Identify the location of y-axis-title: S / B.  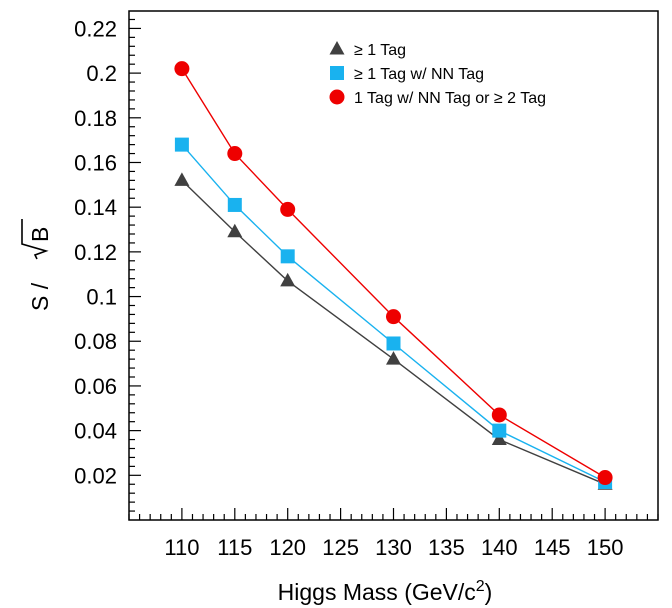
(37, 265).